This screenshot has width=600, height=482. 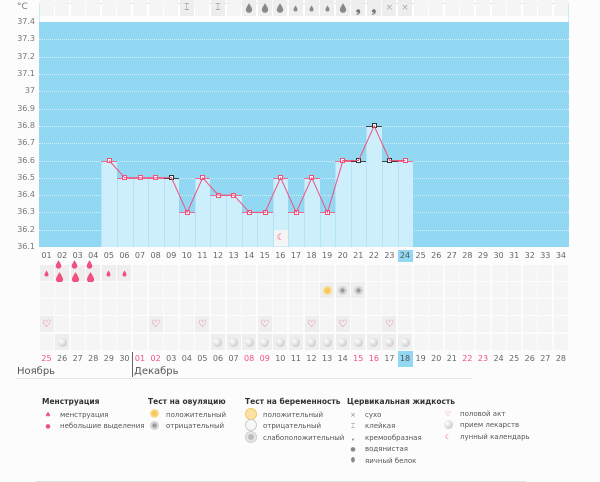 I want to click on cycle-day-label: 19, so click(x=327, y=255).